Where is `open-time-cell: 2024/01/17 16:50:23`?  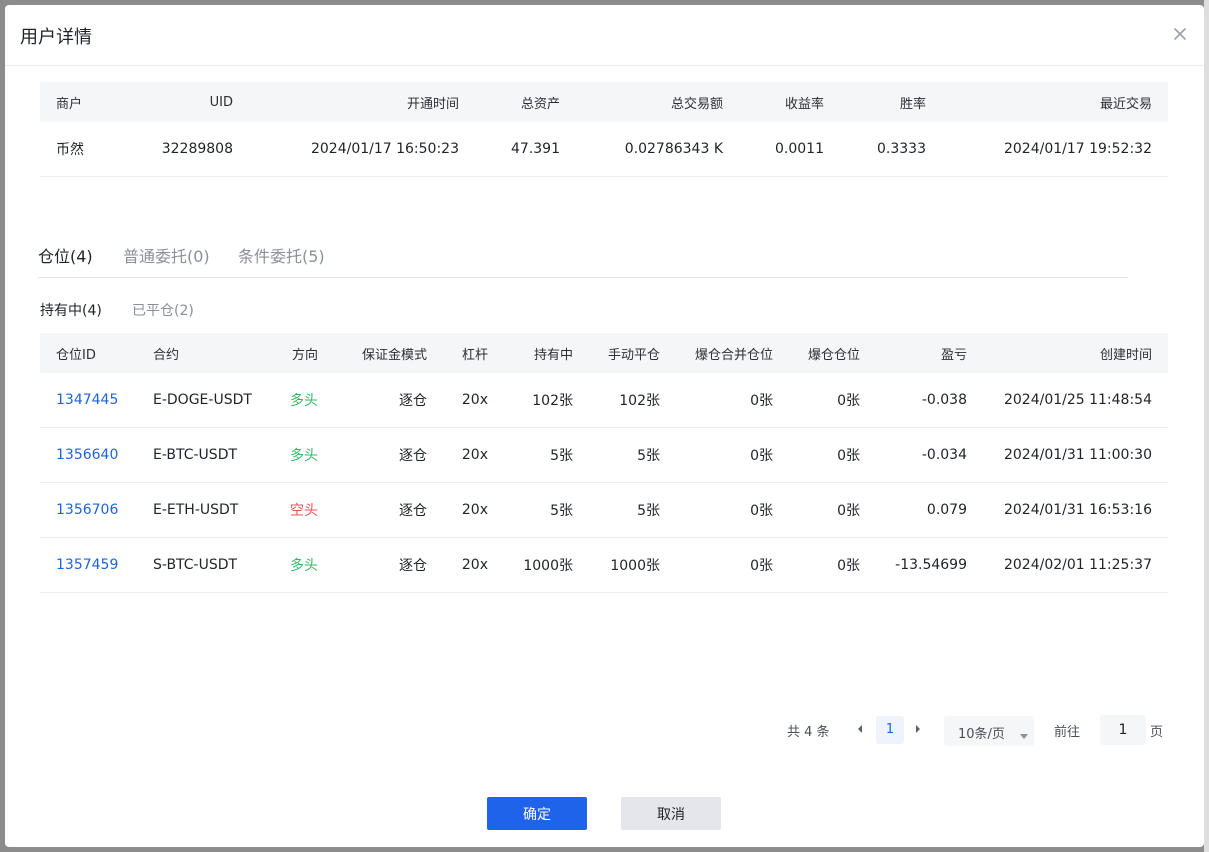
open-time-cell: 2024/01/17 16:50:23 is located at coordinates (362, 149).